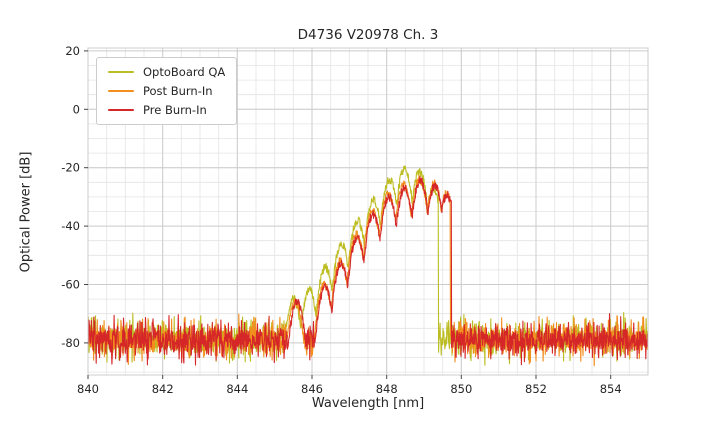 Image resolution: width=720 pixels, height=432 pixels. I want to click on legend-swatch-post-burn-in, so click(121, 91).